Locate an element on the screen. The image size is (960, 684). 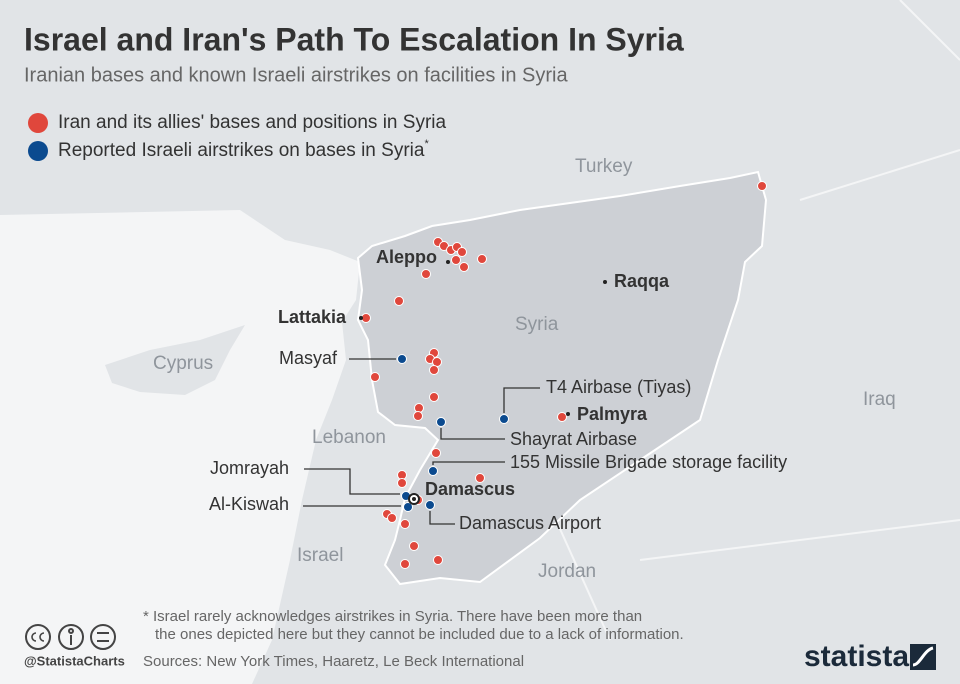
site-label: Al-Kiswah is located at coordinates (249, 504).